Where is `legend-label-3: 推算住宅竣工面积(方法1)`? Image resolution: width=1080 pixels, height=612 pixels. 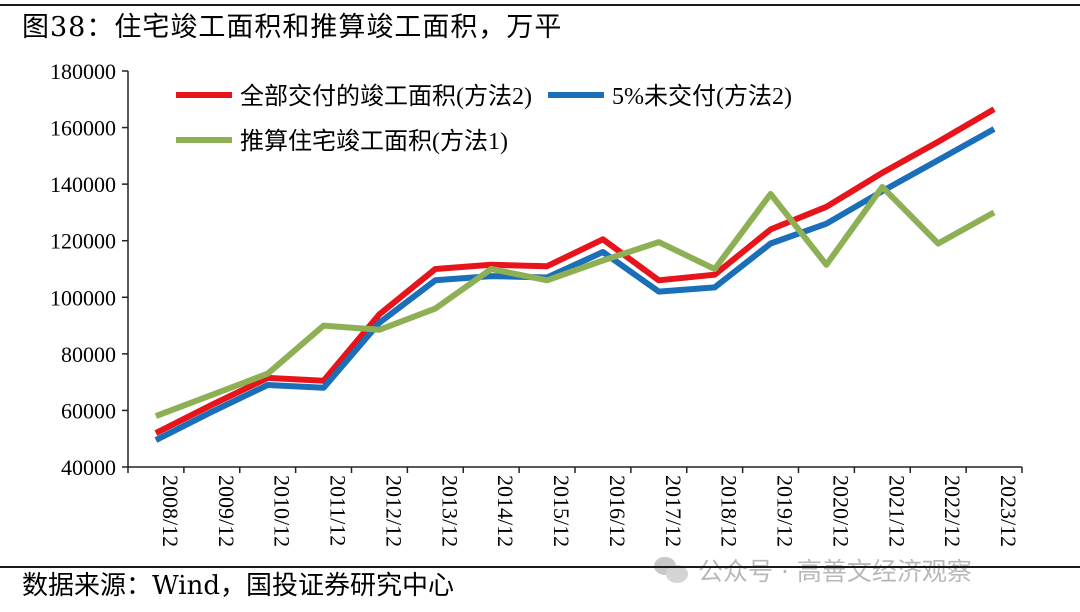 legend-label-3: 推算住宅竣工面积(方法1) is located at coordinates (374, 141).